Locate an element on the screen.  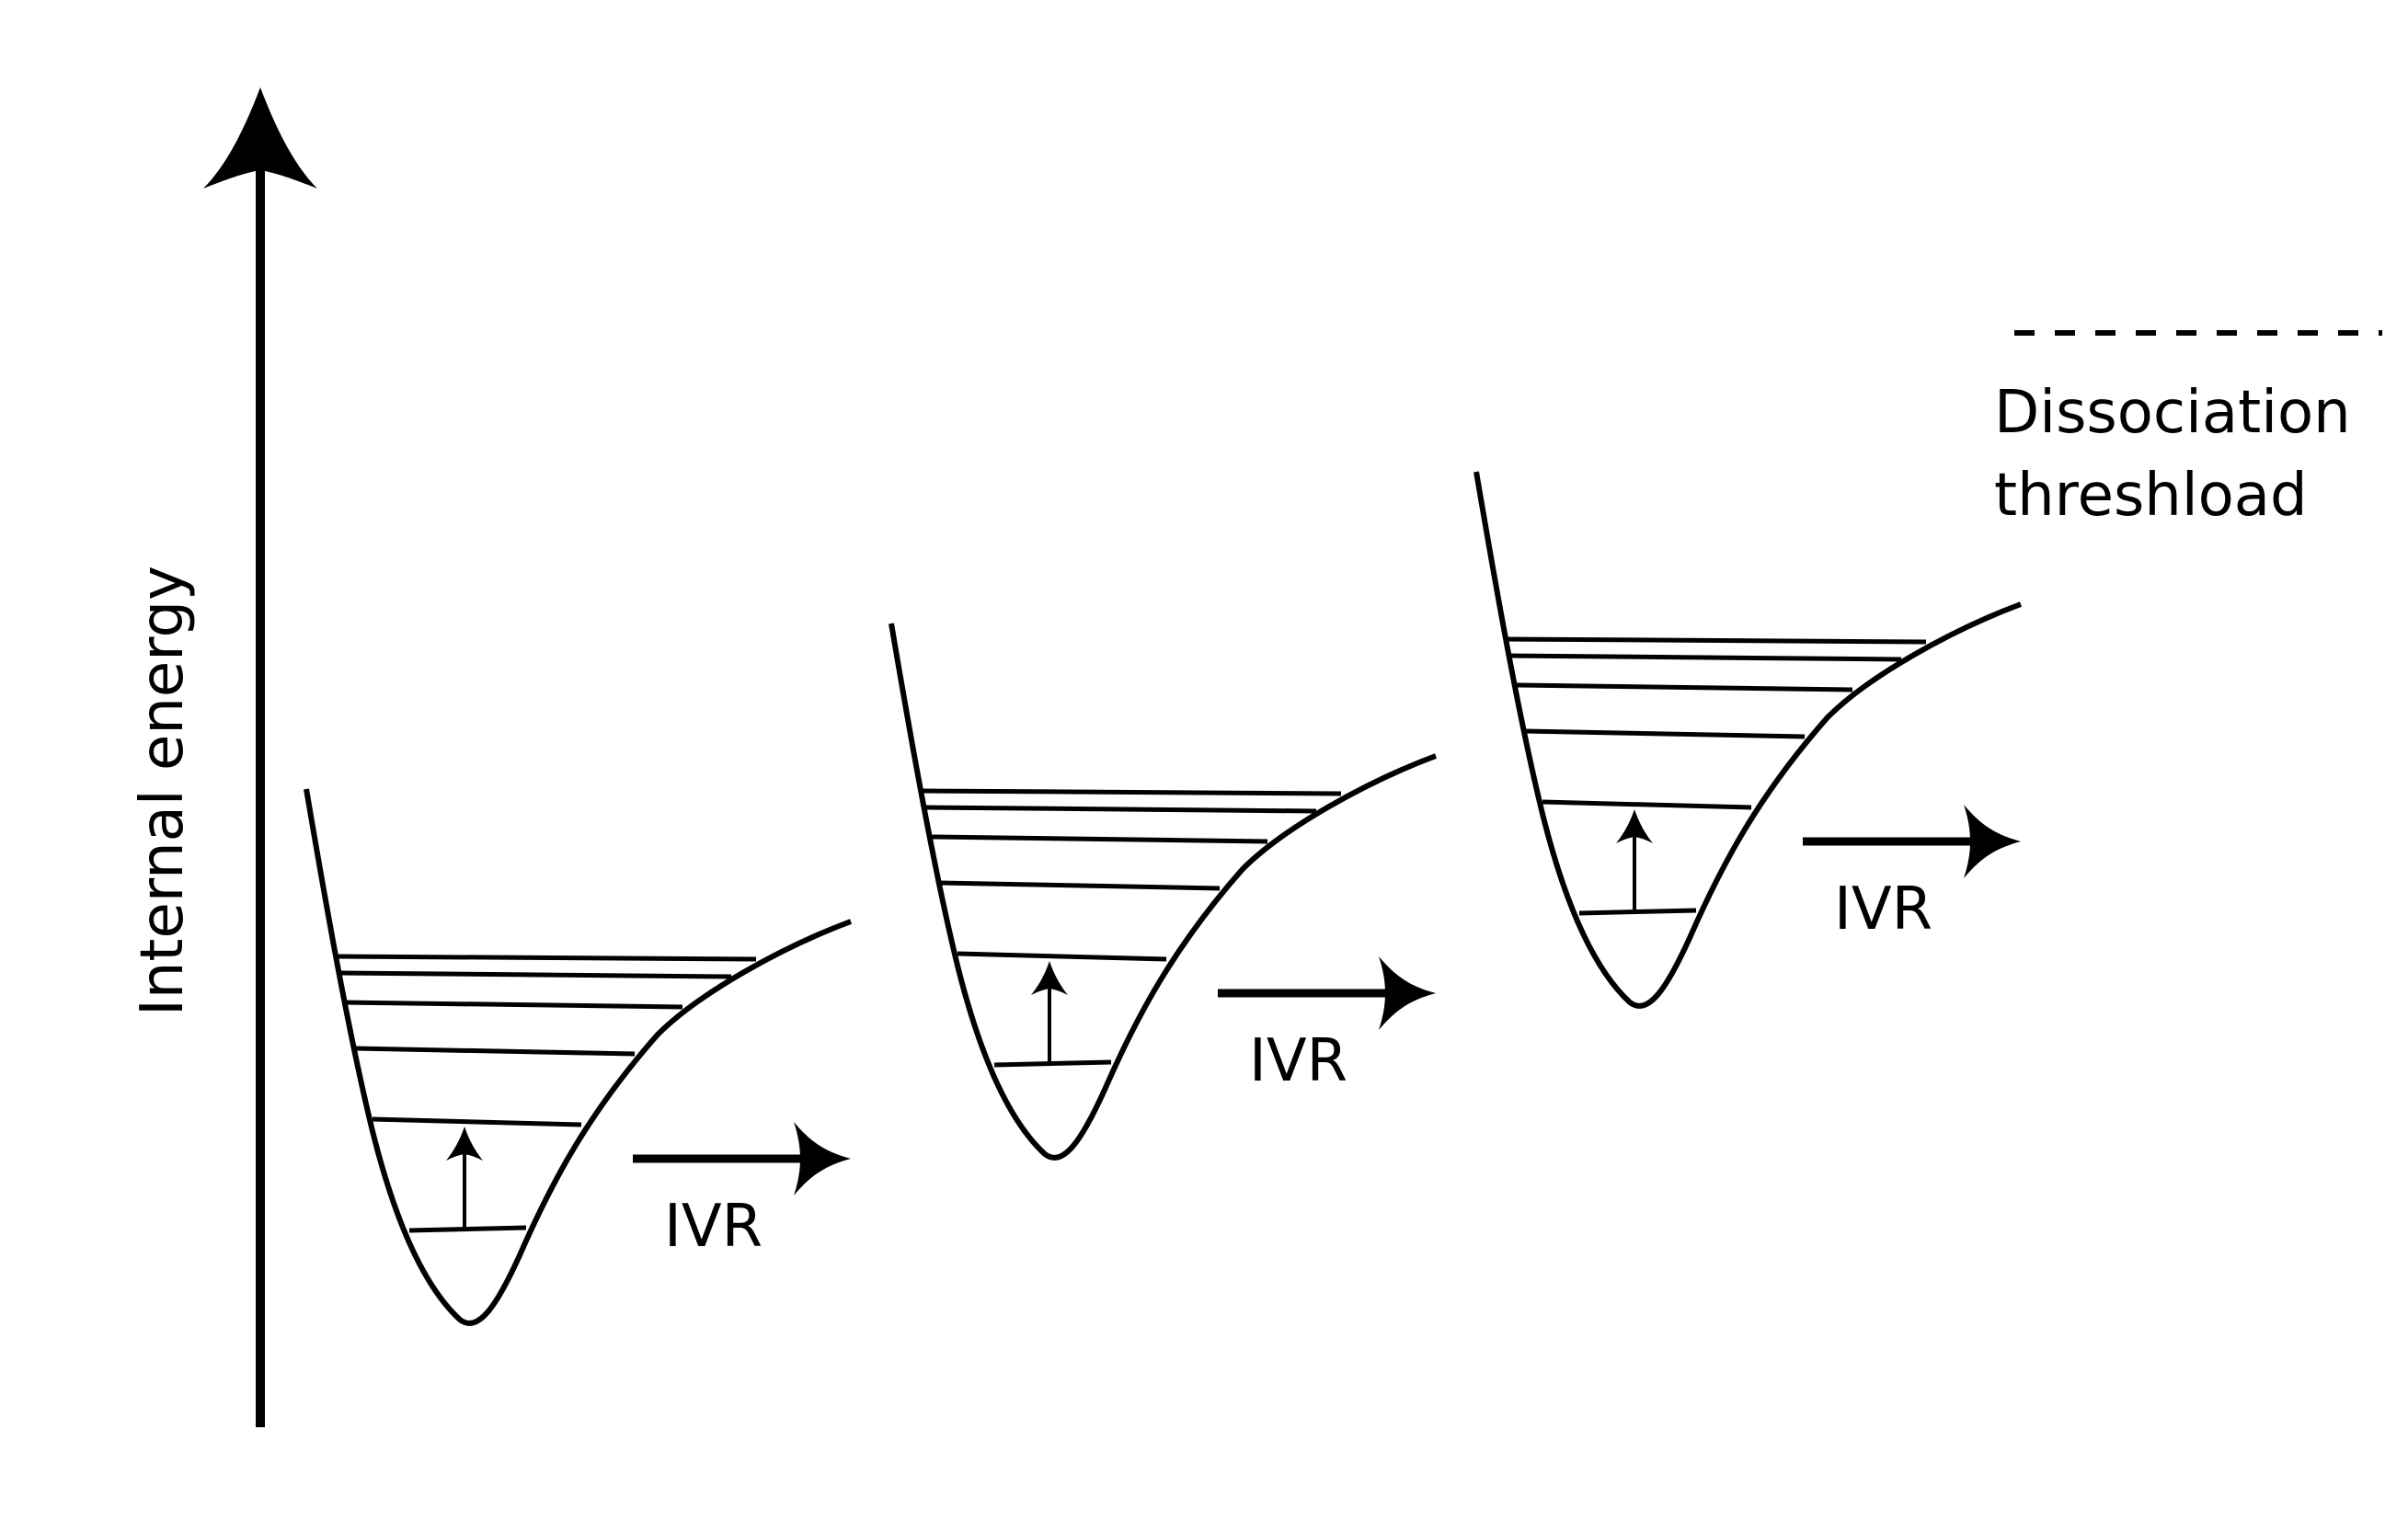
well-2: IVR is located at coordinates (1163, 892).